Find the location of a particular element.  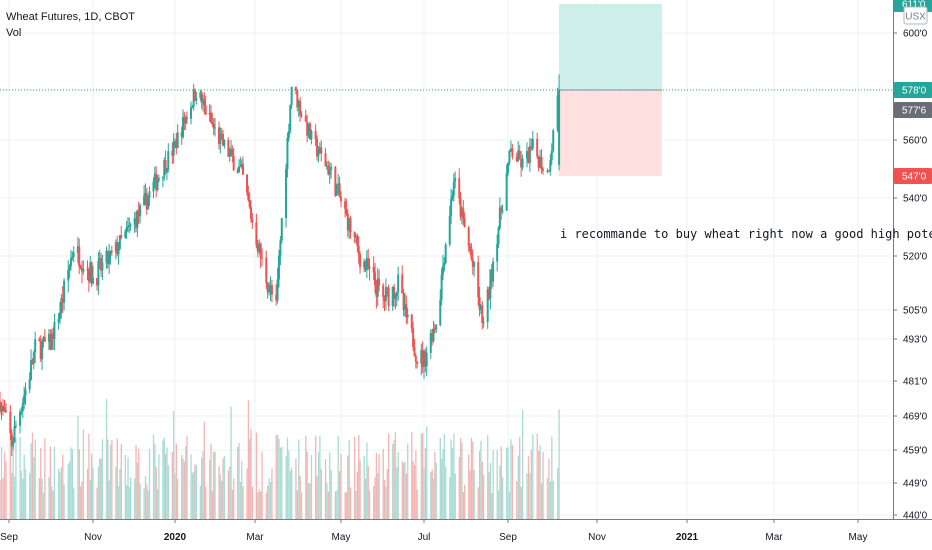

currency-badge: USX is located at coordinates (915, 17).